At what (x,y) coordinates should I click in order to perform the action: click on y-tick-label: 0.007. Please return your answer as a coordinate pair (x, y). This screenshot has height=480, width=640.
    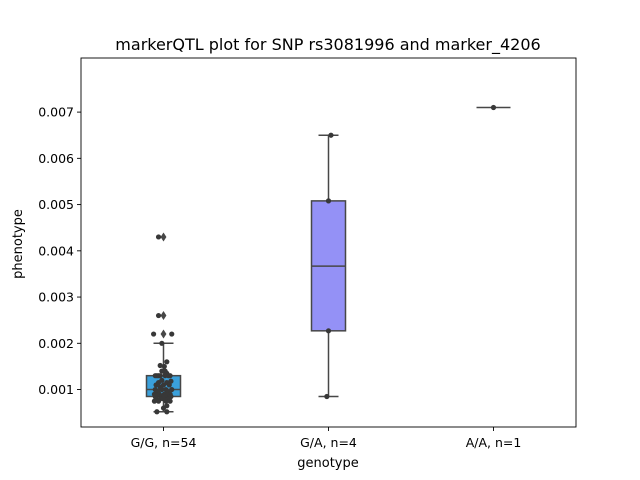
    Looking at the image, I should click on (56, 112).